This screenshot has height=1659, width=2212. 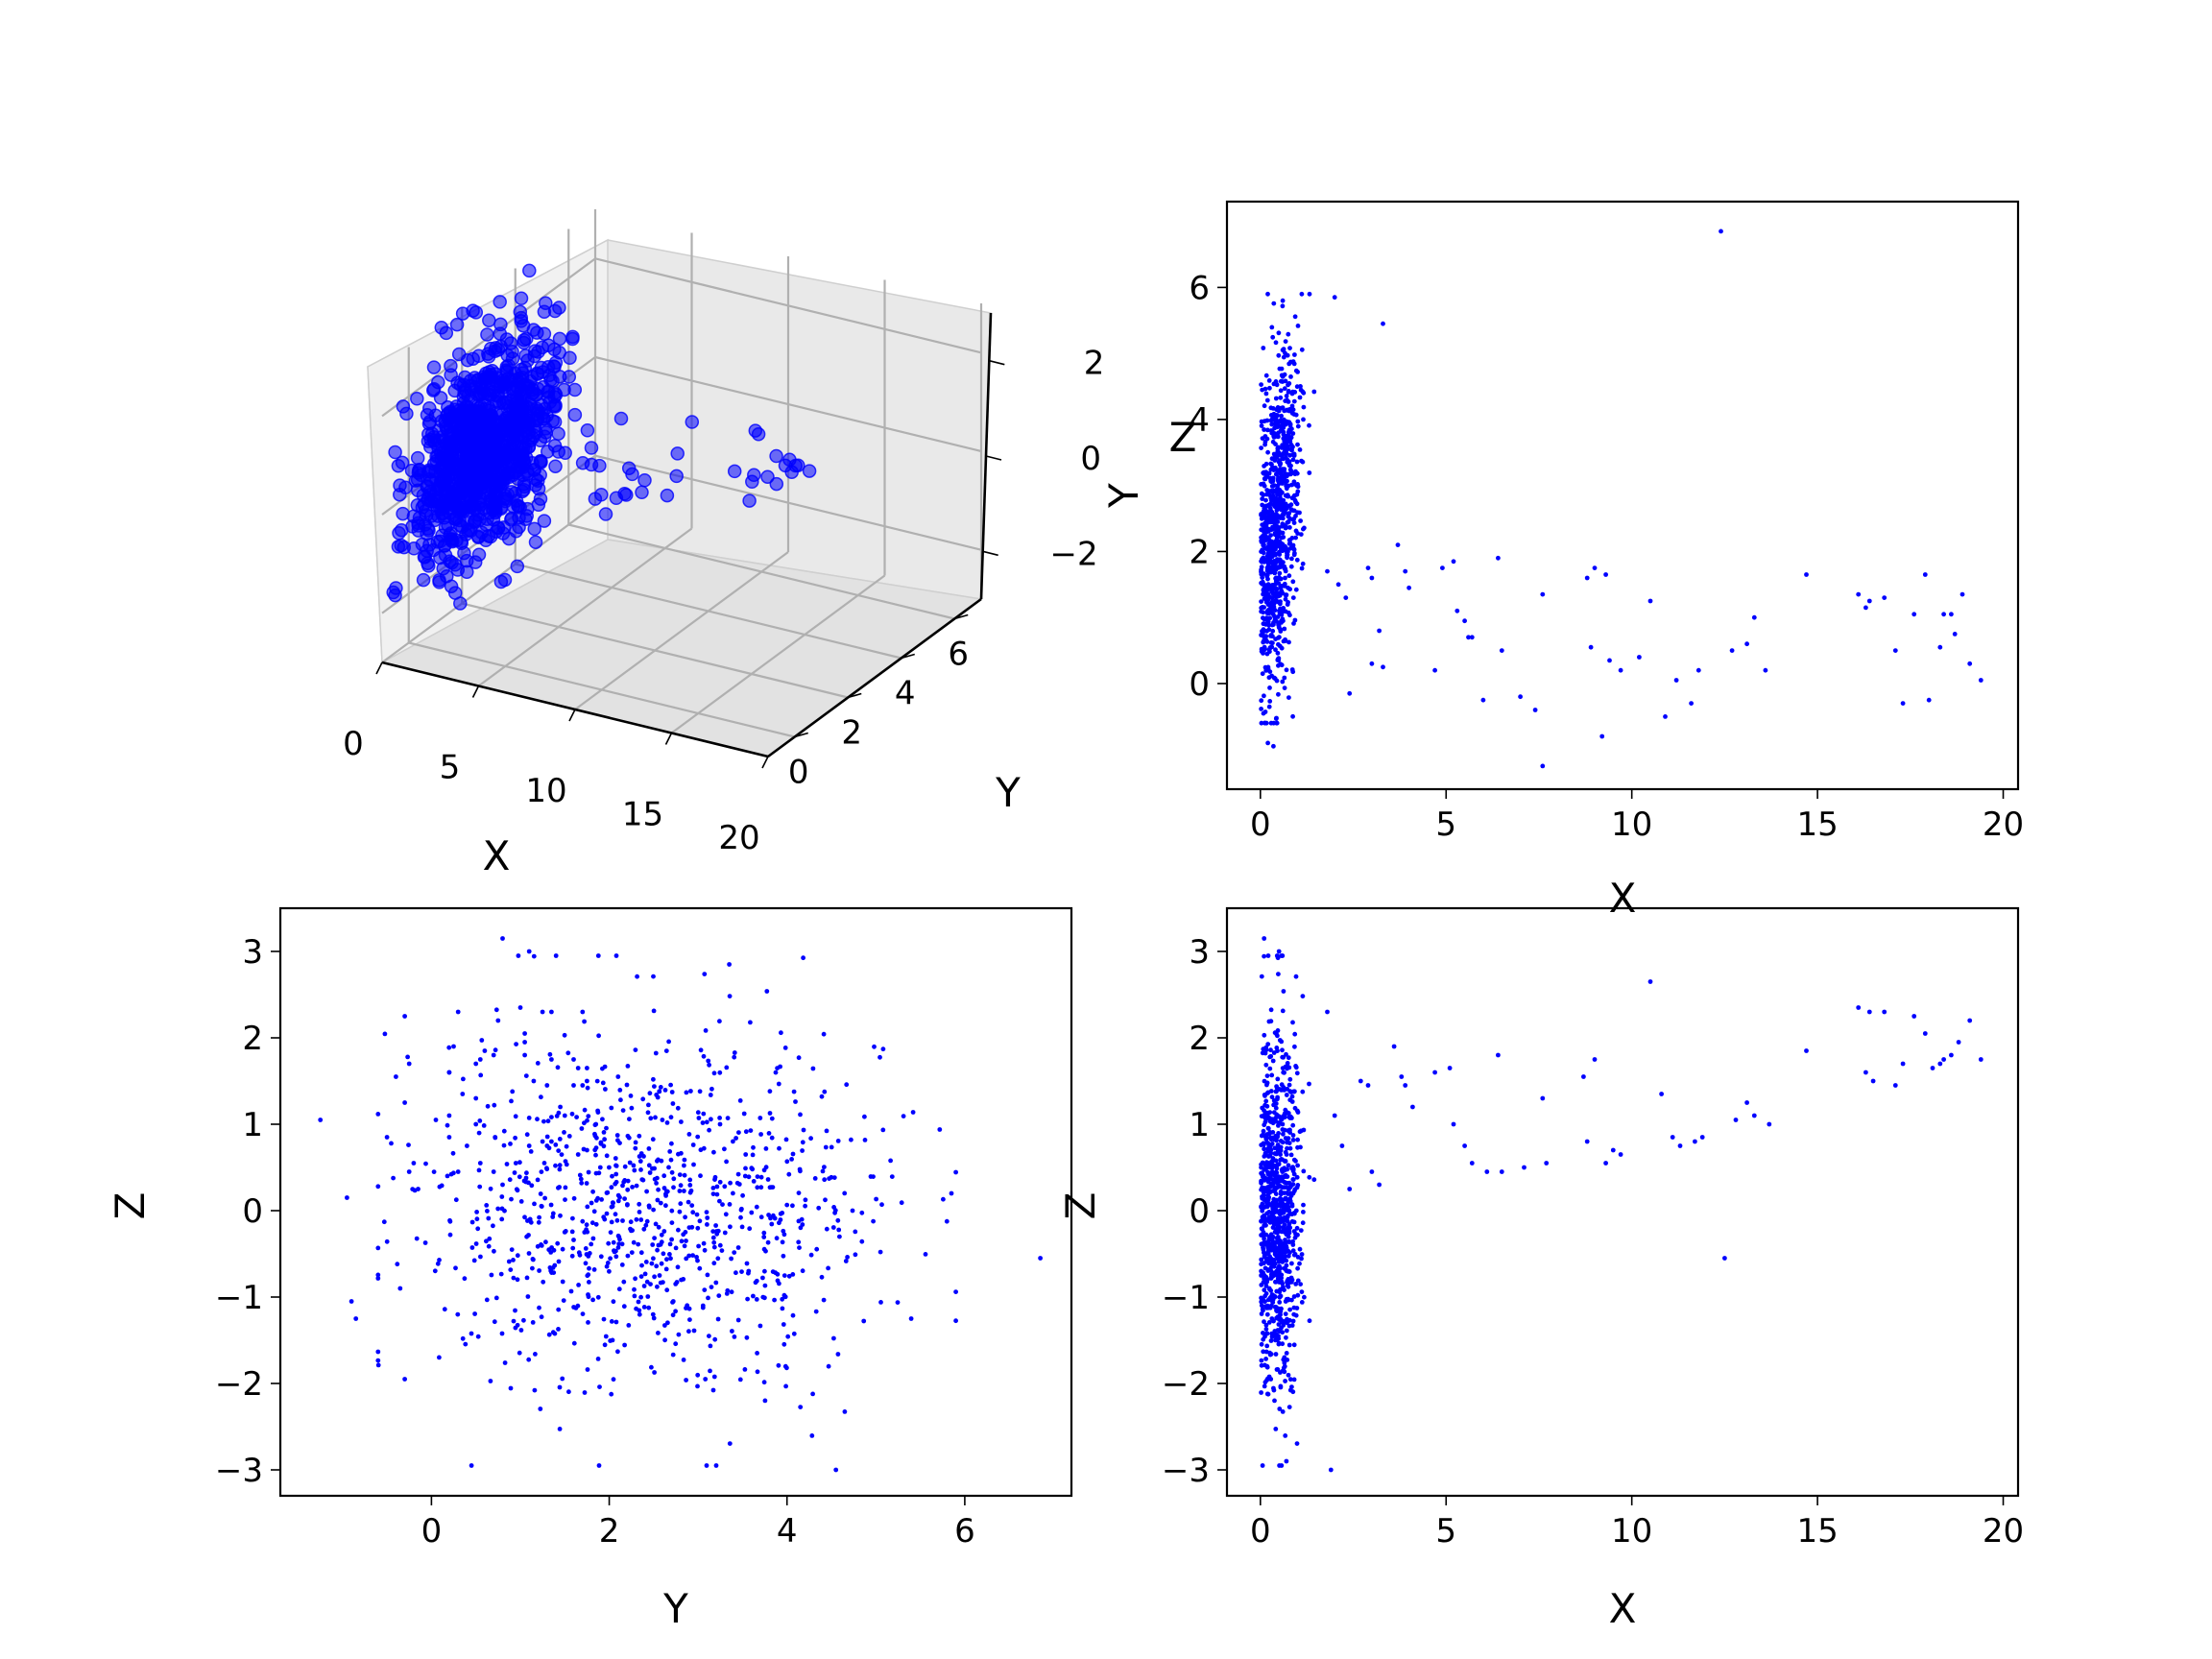 I want to click on x-tick-label: 6, so click(x=964, y=1531).